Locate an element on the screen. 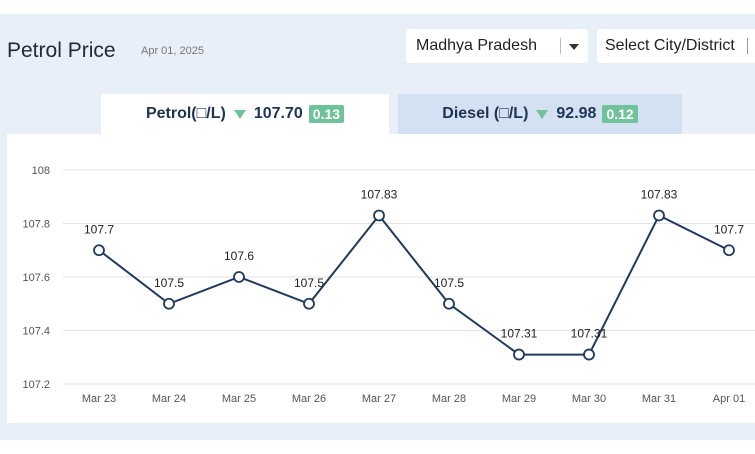  tab-diesel: Diesel (□/L) 92.98 0.12 is located at coordinates (540, 114).